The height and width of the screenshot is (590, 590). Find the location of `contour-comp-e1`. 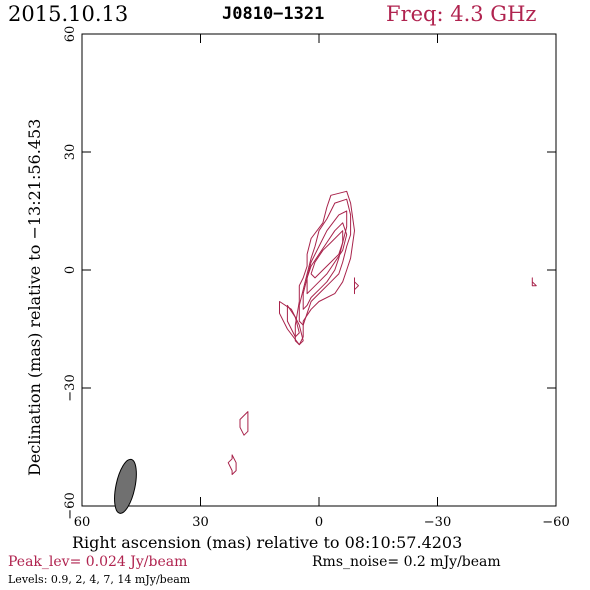

contour-comp-e1 is located at coordinates (244, 423).